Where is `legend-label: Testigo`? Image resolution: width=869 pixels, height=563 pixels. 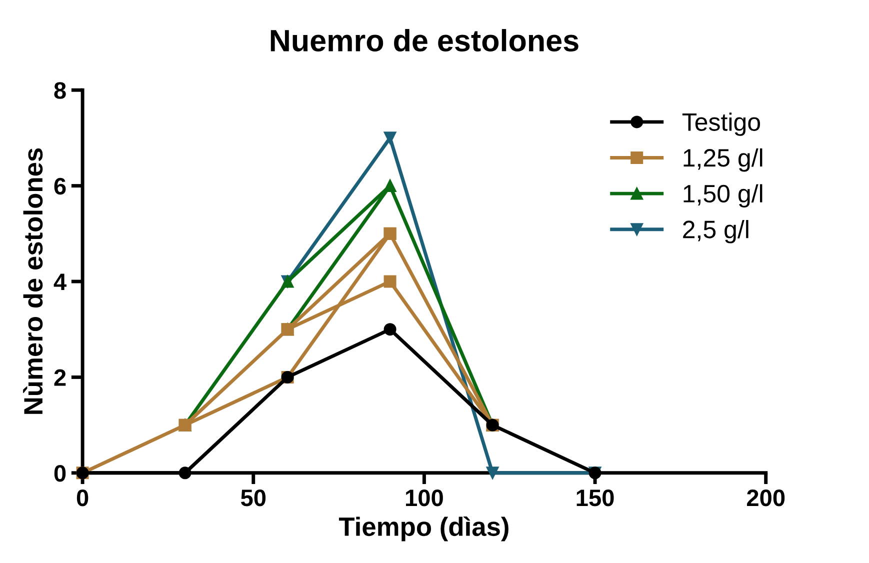
legend-label: Testigo is located at coordinates (721, 124).